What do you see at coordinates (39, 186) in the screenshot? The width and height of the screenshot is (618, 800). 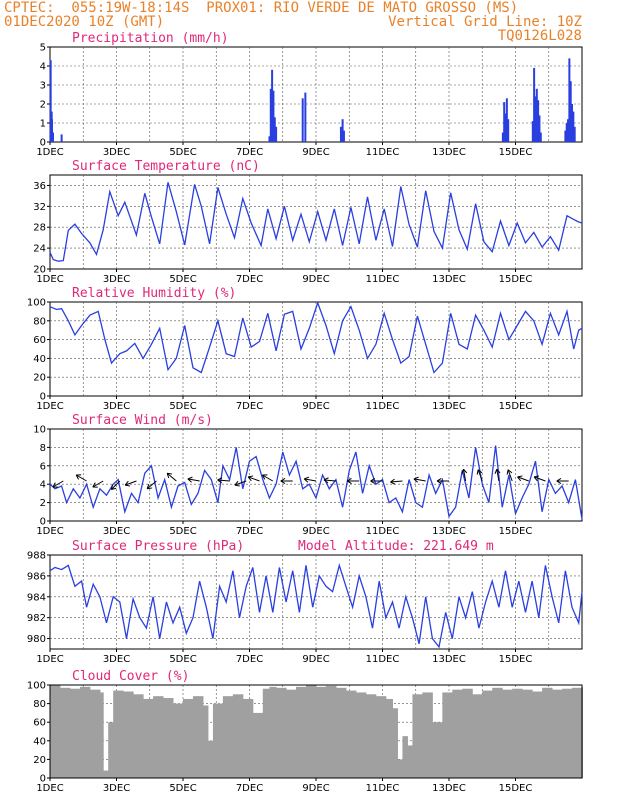 I see `y-tick-label: 36` at bounding box center [39, 186].